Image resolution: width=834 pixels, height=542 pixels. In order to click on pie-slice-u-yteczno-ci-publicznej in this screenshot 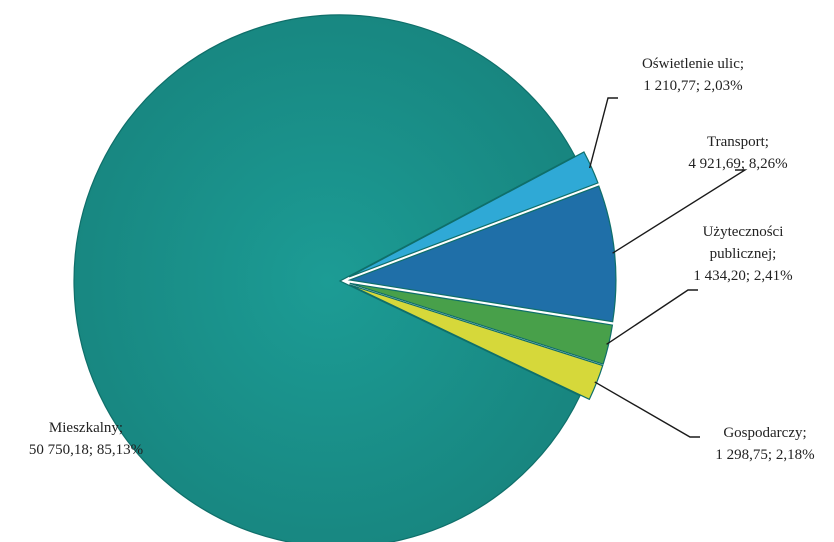, I will do `click(481, 323)`.